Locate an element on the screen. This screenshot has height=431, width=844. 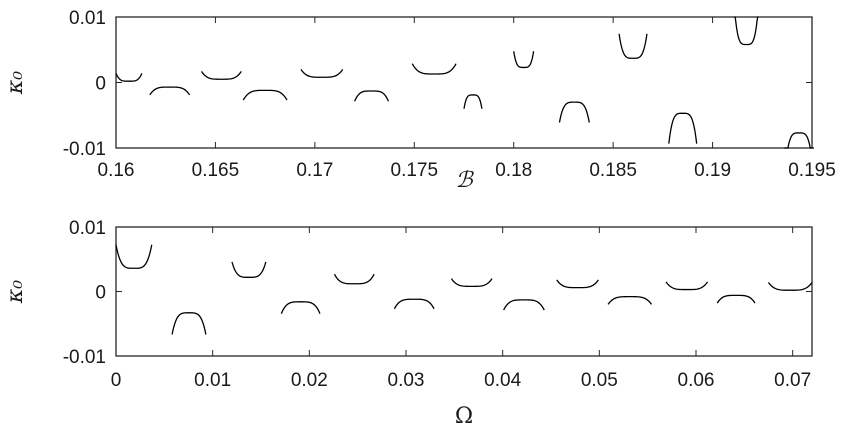
x-tick-label: 0.18 is located at coordinates (513, 170).